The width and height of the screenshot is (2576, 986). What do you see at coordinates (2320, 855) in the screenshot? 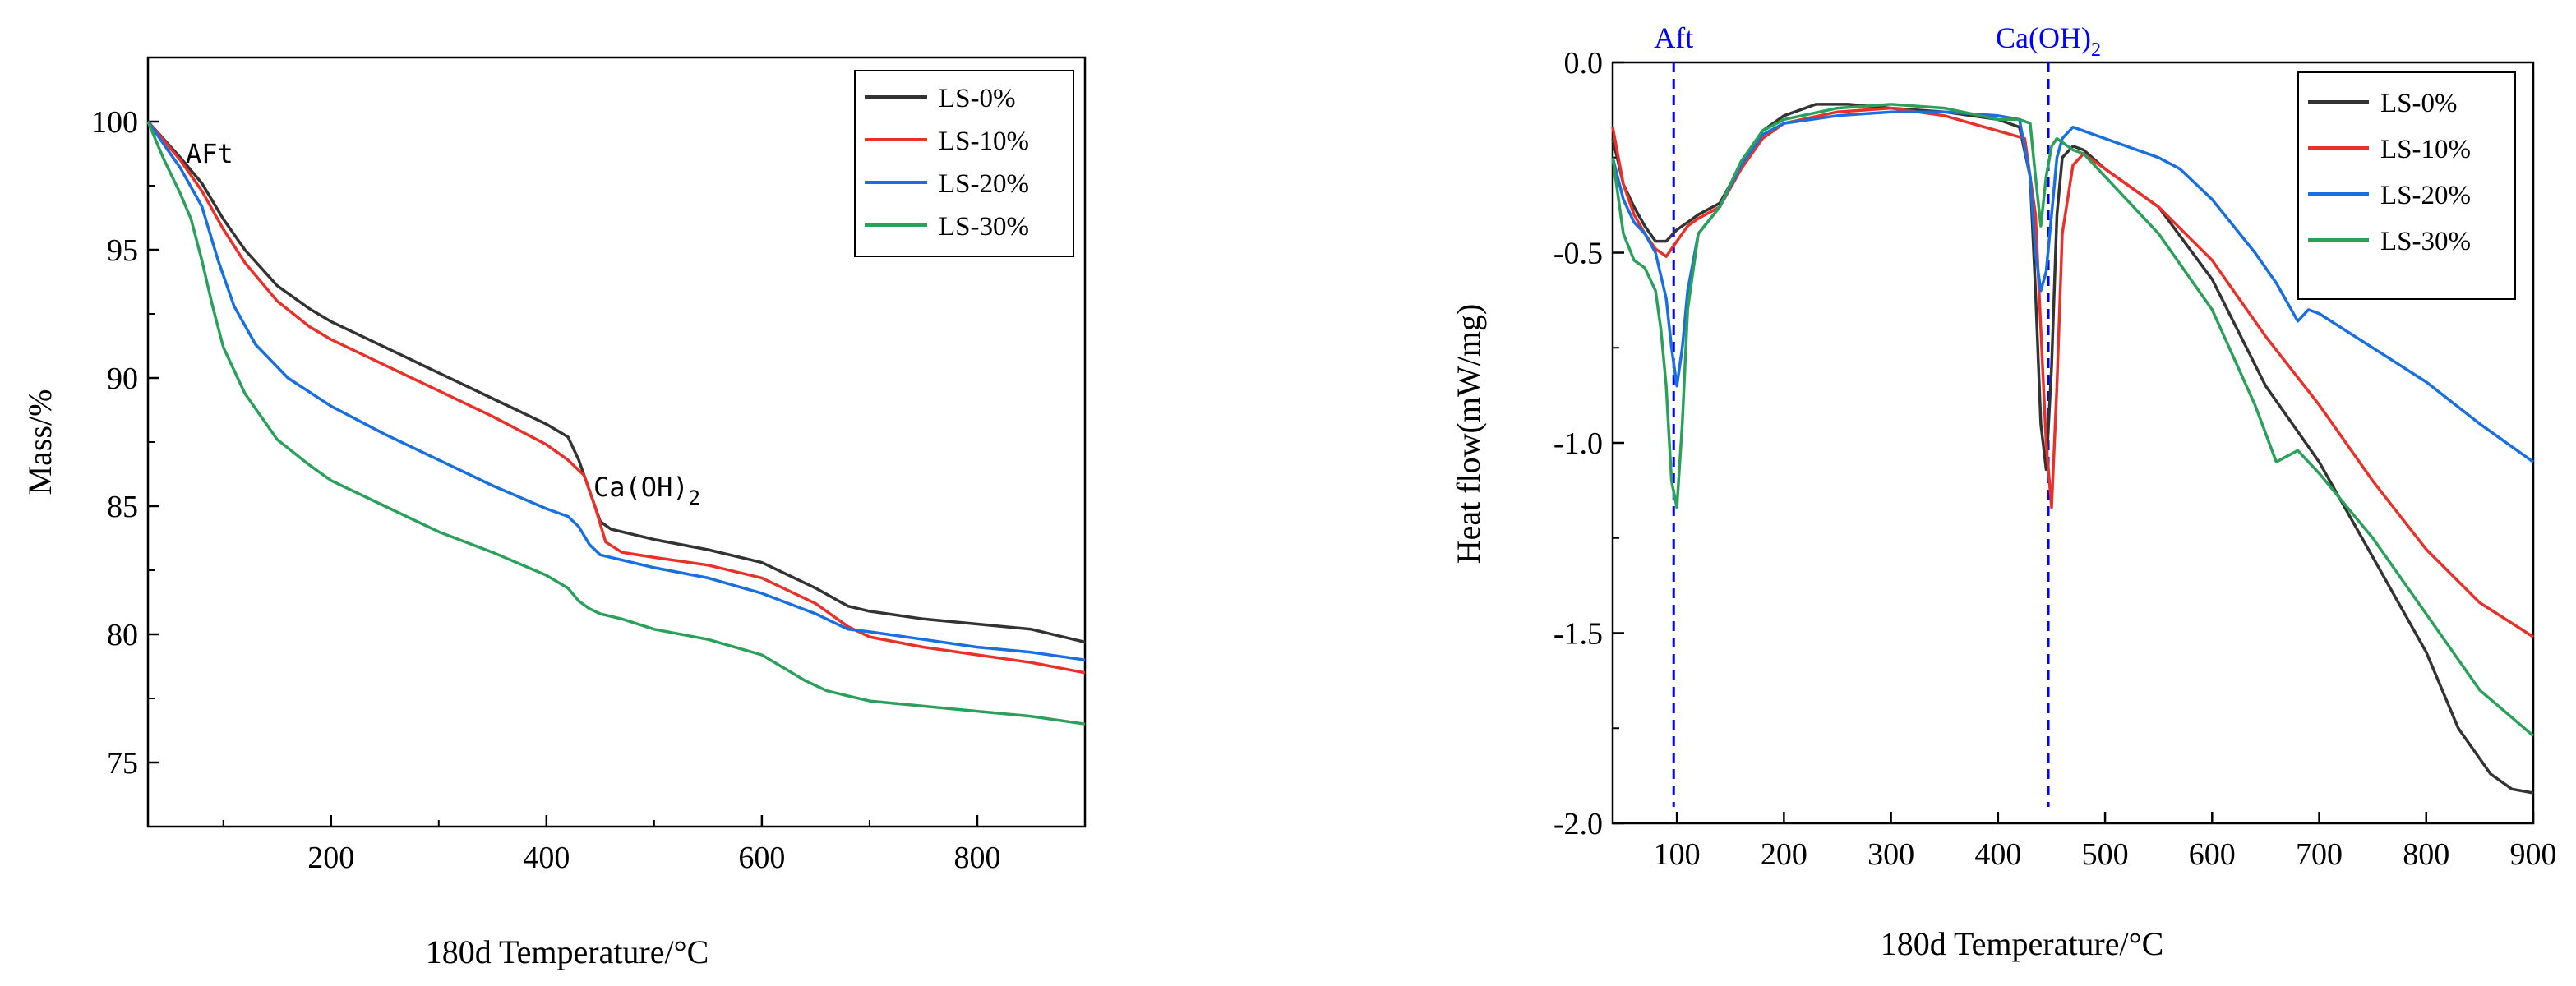
I see `x-tick-label: 700` at bounding box center [2320, 855].